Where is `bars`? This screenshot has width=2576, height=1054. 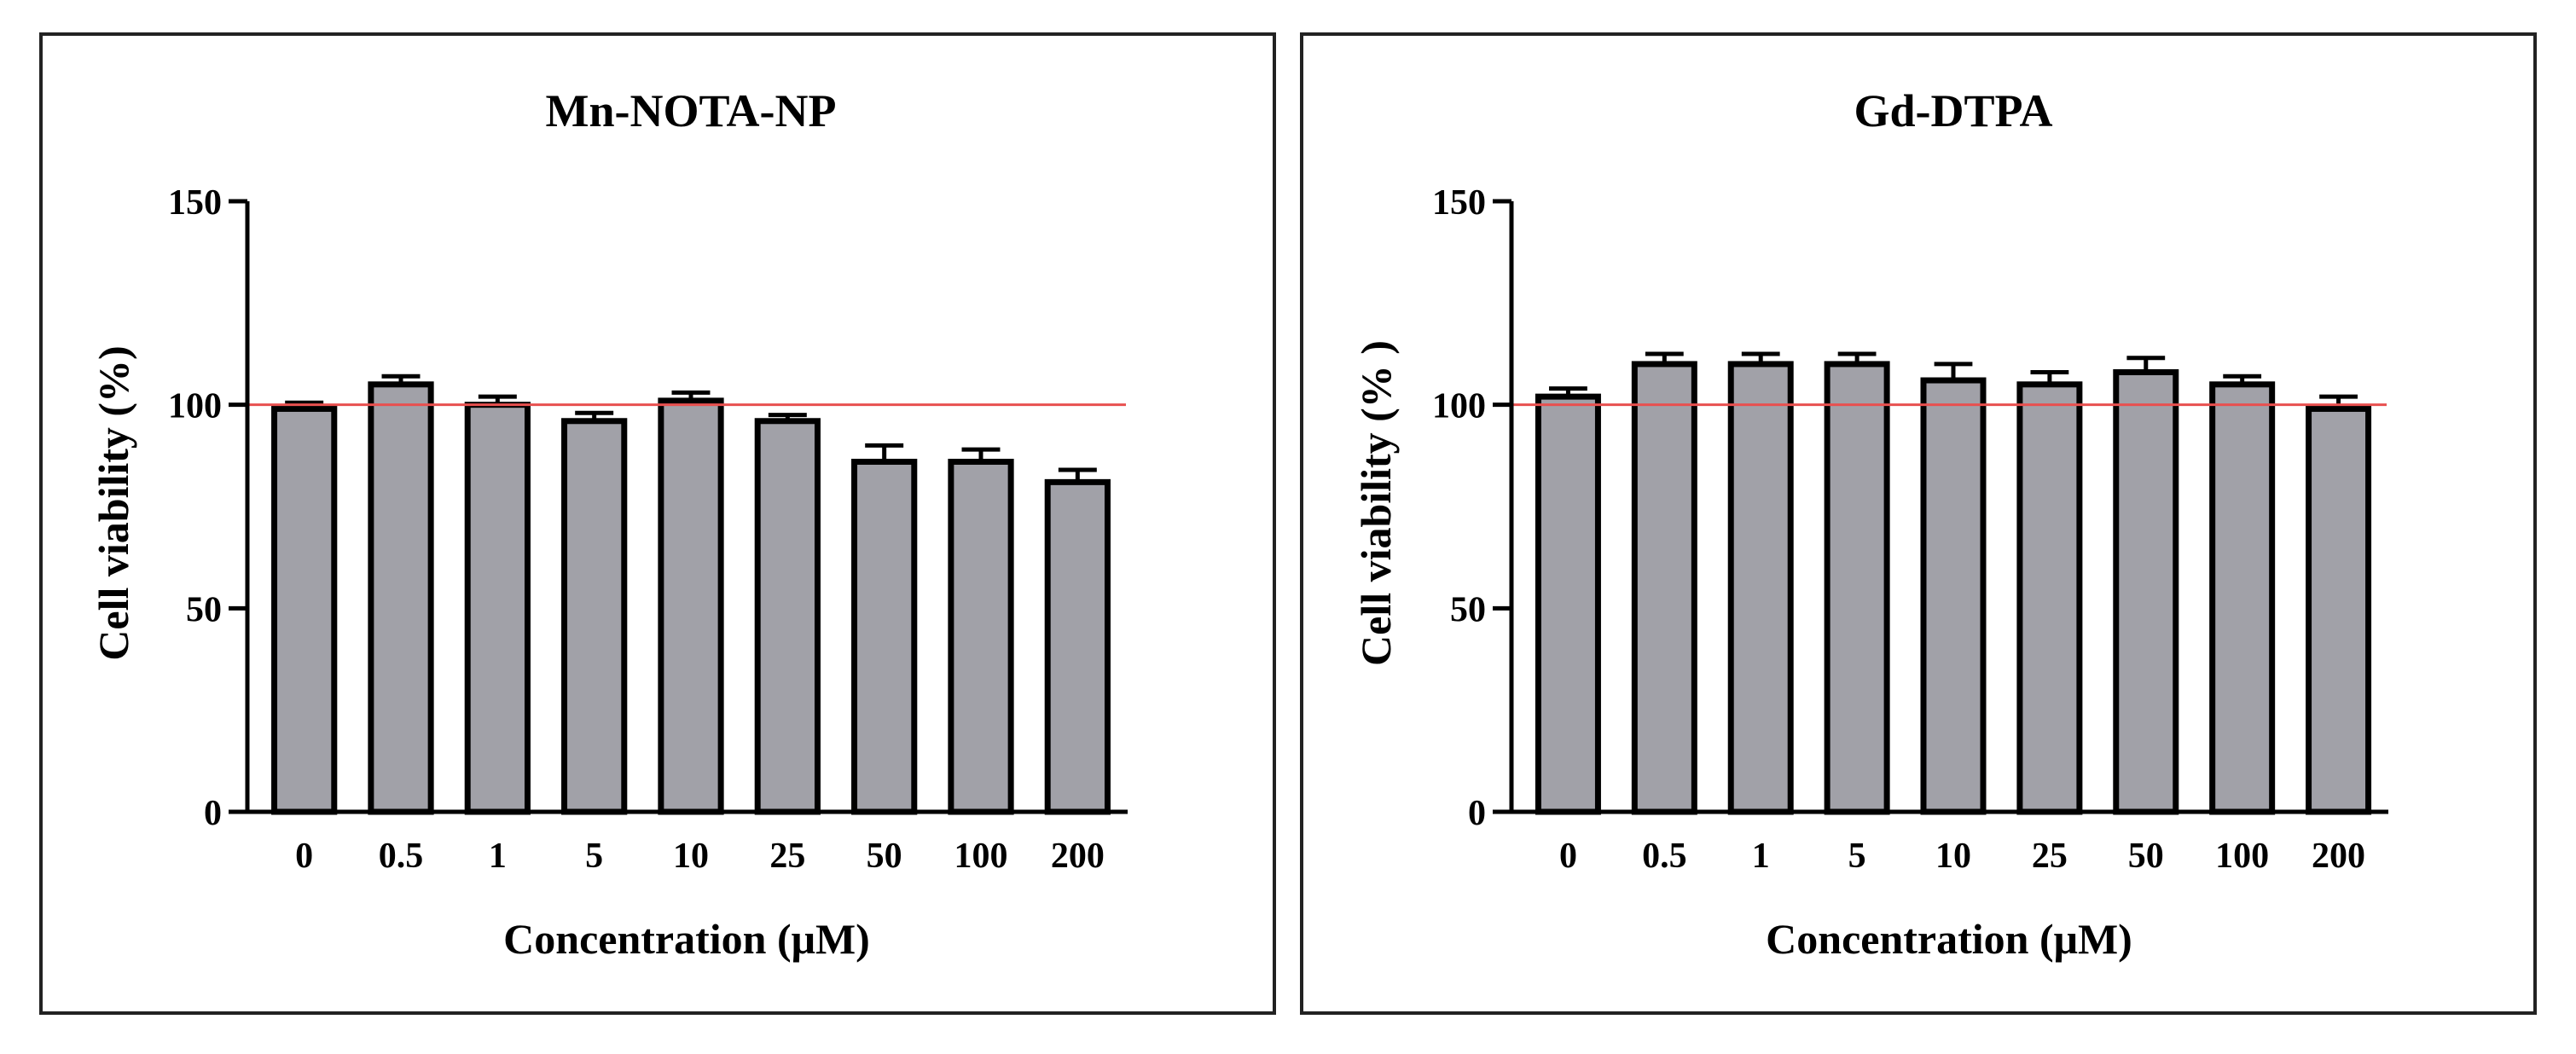 bars is located at coordinates (1949, 583).